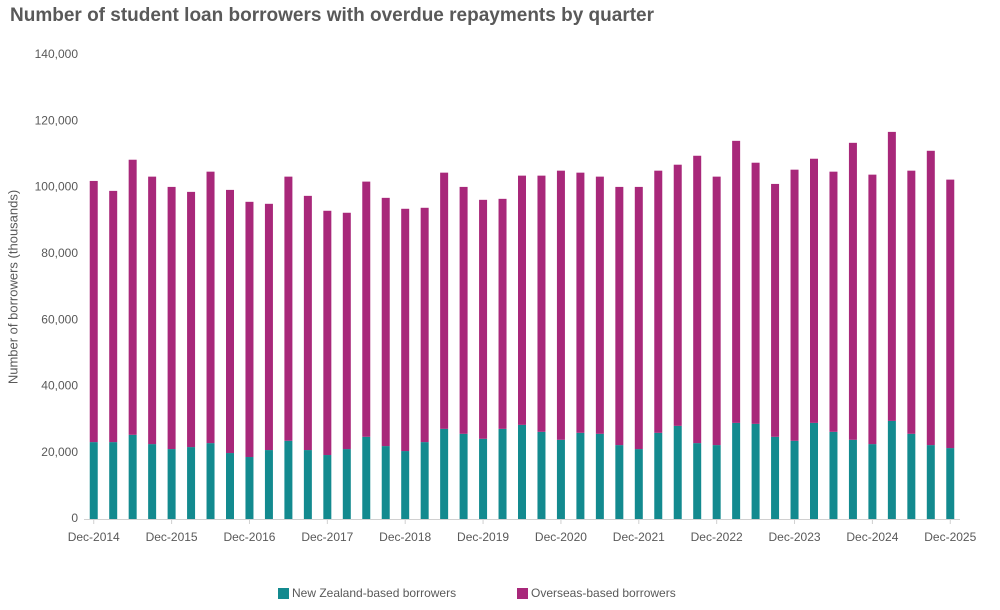 Image resolution: width=1000 pixels, height=610 pixels. I want to click on y-tick-label: 140,000, so click(57, 54).